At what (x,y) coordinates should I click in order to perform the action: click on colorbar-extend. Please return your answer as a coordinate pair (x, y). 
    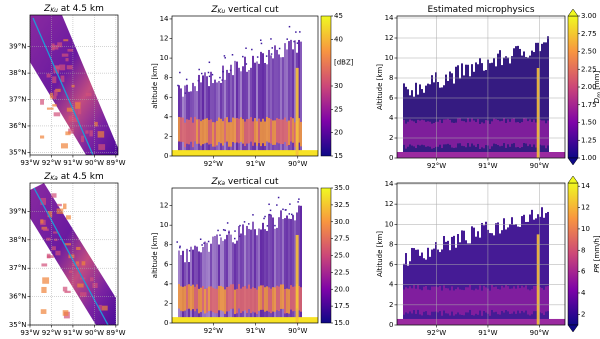
    Looking at the image, I should click on (573, 179).